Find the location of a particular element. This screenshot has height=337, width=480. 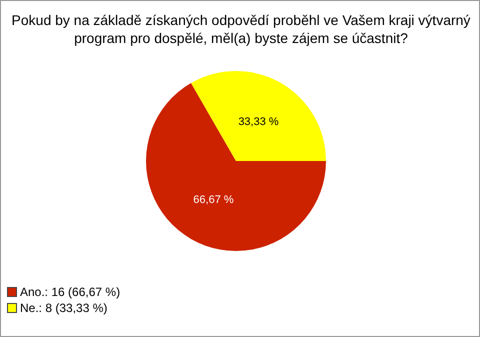

pie-slice is located at coordinates (258, 116).